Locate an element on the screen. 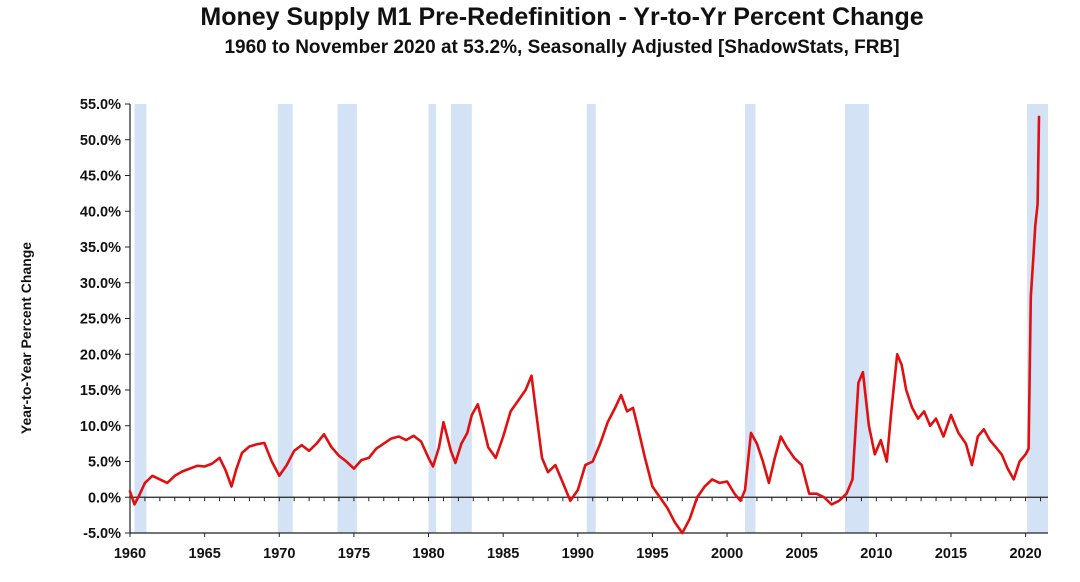  y-tick-label: 25.0% is located at coordinates (100, 320).